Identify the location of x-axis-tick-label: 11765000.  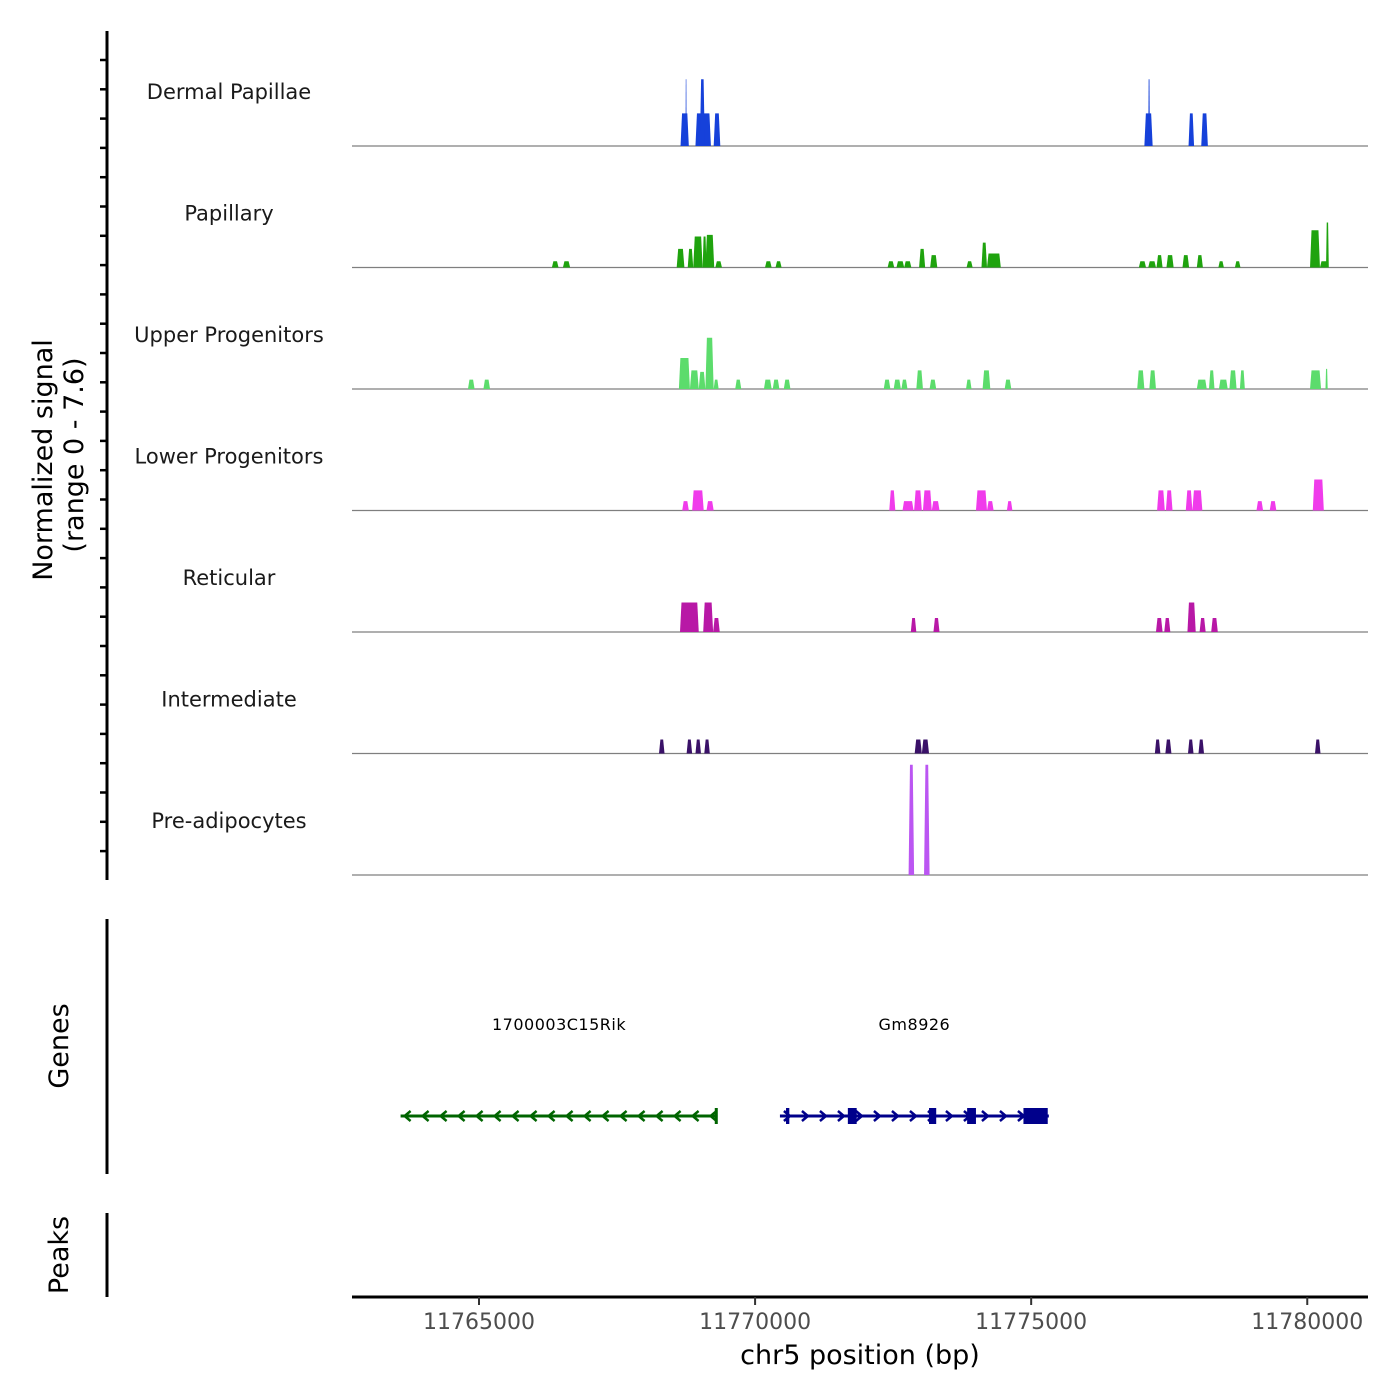
(479, 1322).